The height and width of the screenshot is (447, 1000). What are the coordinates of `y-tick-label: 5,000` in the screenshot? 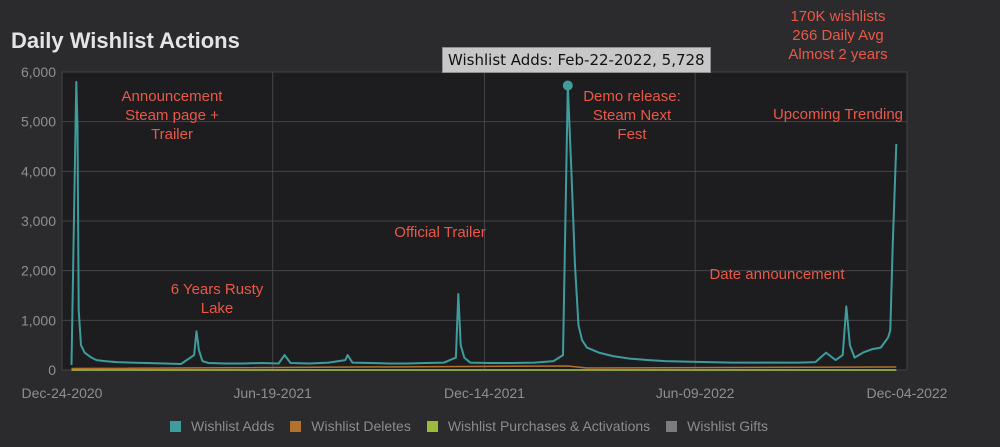 It's located at (38, 122).